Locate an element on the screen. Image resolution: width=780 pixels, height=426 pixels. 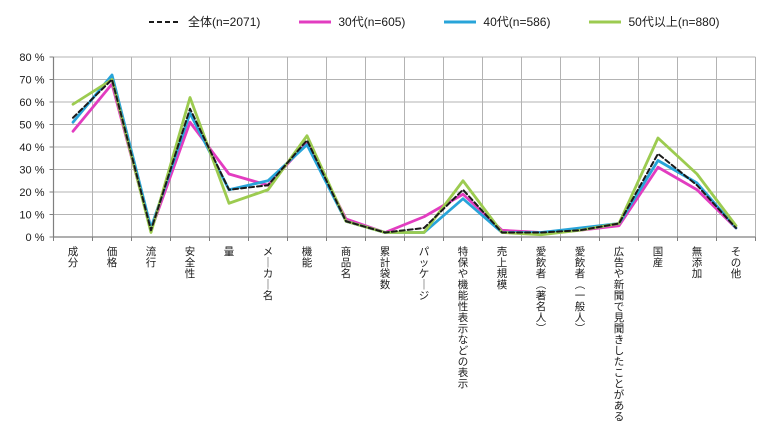
x-axis-label-char: 加 is located at coordinates (697, 274).